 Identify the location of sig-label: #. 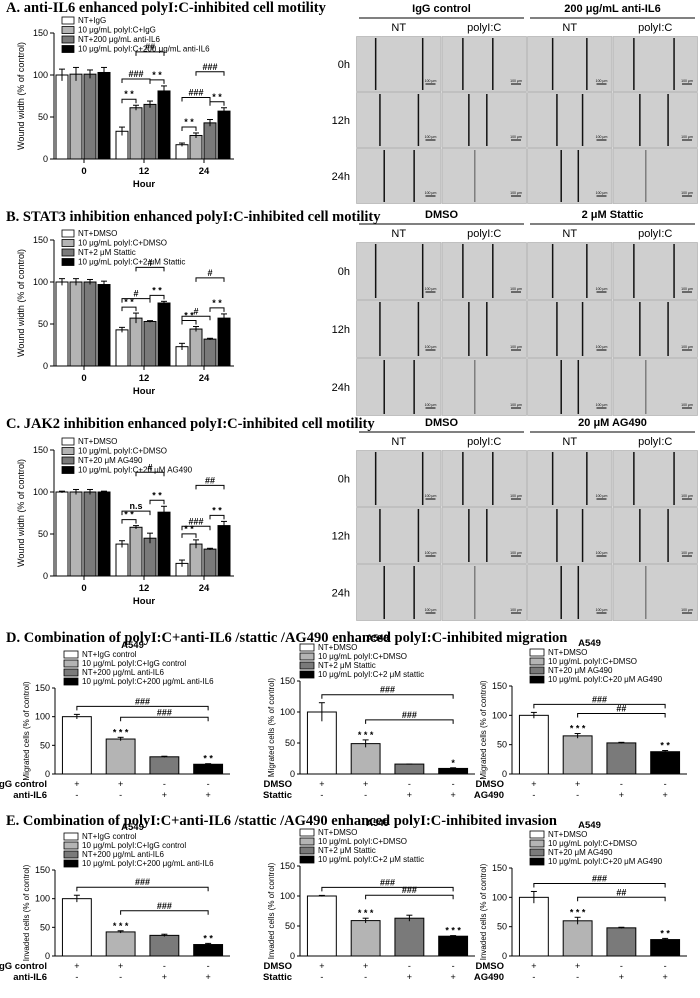
(195, 311).